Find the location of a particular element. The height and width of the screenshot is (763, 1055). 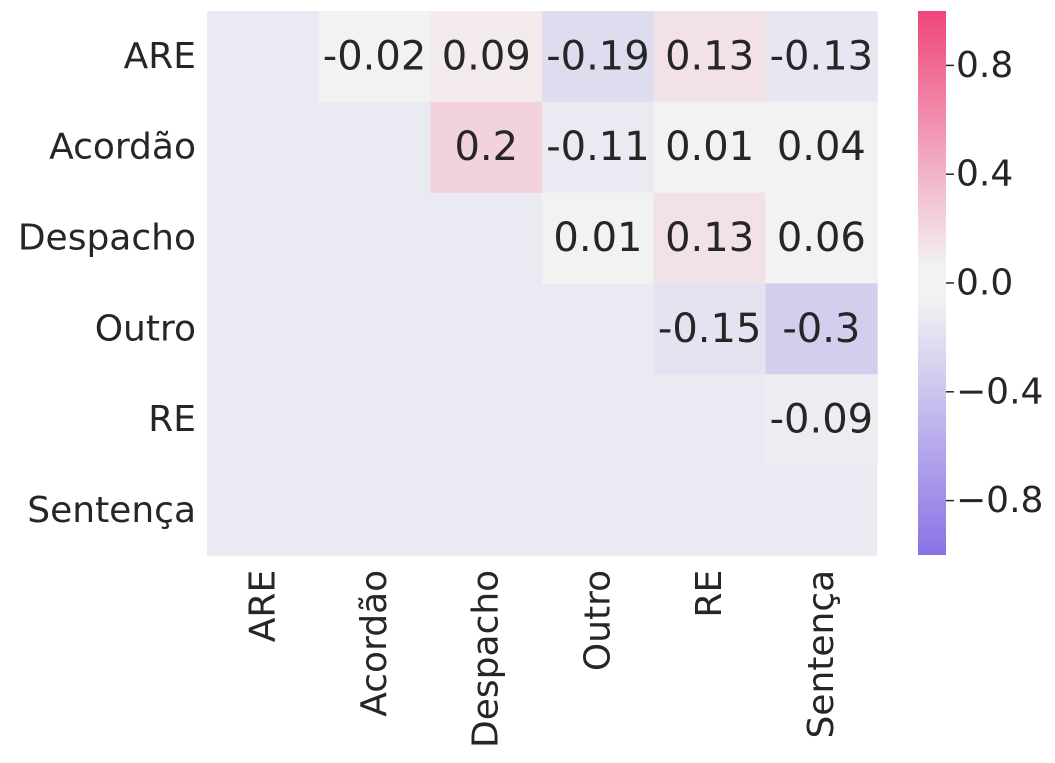

x-tick-label: Acordão is located at coordinates (374, 643).